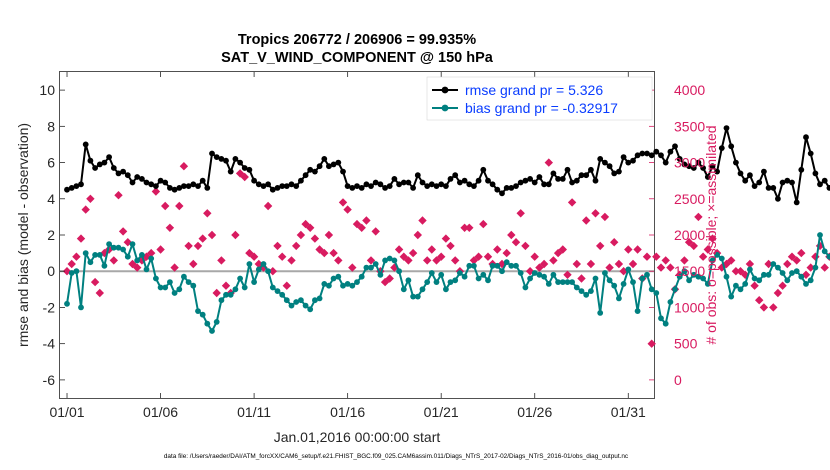 This screenshot has height=470, width=830. What do you see at coordinates (51, 271) in the screenshot?
I see `y-left-tick-label: 0` at bounding box center [51, 271].